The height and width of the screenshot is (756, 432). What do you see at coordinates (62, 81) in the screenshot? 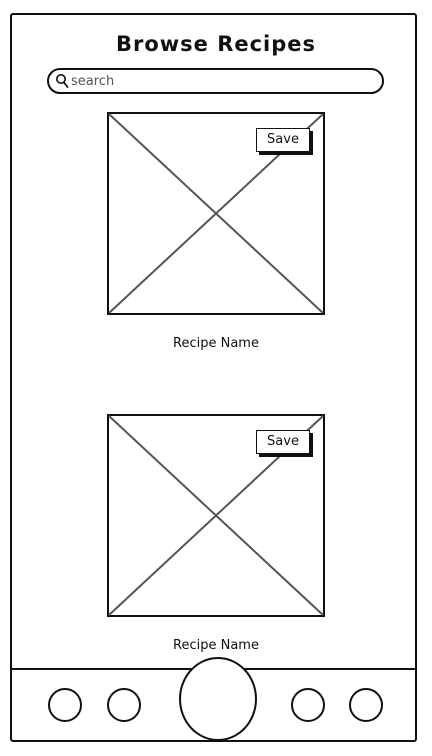
I see `search-icon` at bounding box center [62, 81].